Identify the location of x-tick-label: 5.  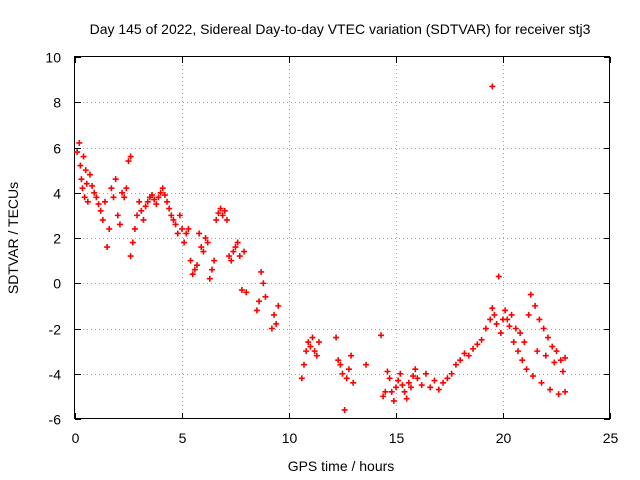
(183, 438).